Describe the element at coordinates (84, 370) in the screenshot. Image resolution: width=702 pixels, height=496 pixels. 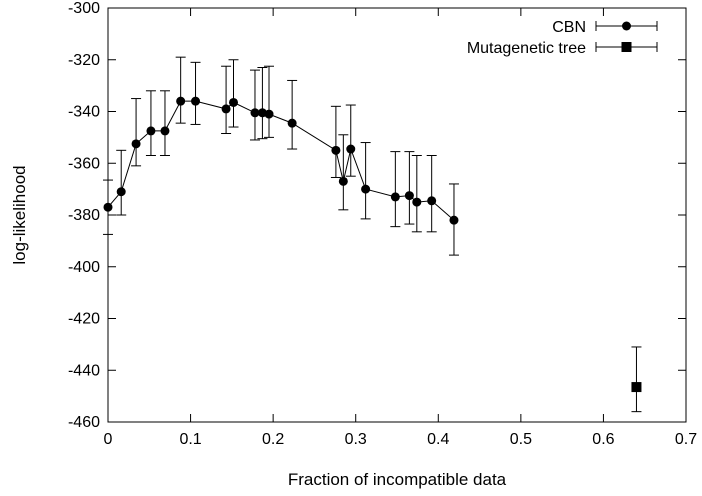
I see `y-tick-label: -440` at that location.